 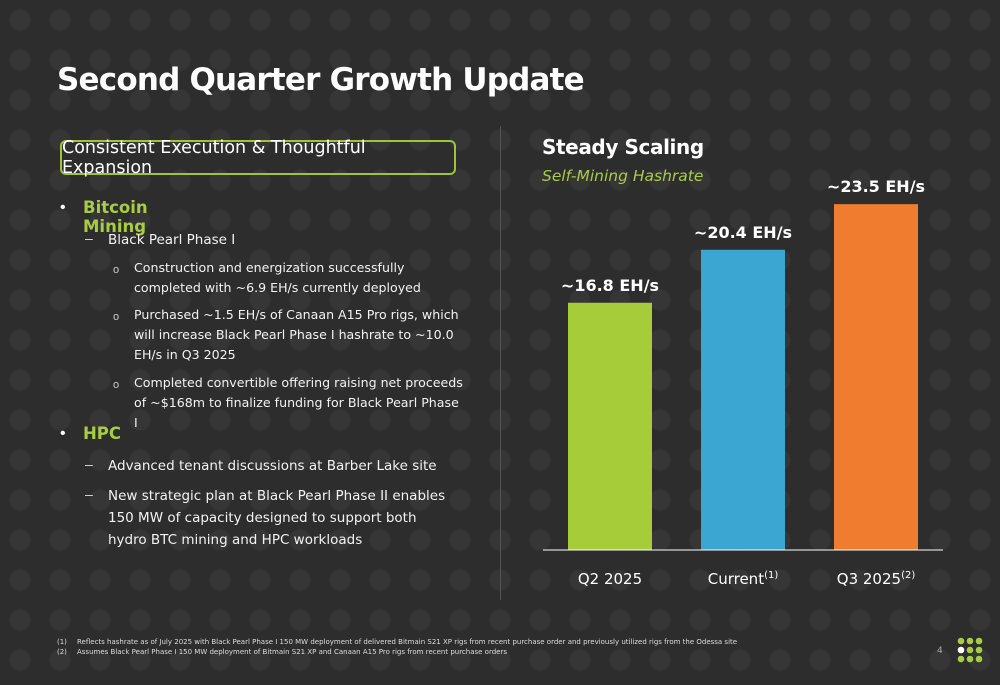 What do you see at coordinates (623, 147) in the screenshot?
I see `chart-title: Steady Scaling` at bounding box center [623, 147].